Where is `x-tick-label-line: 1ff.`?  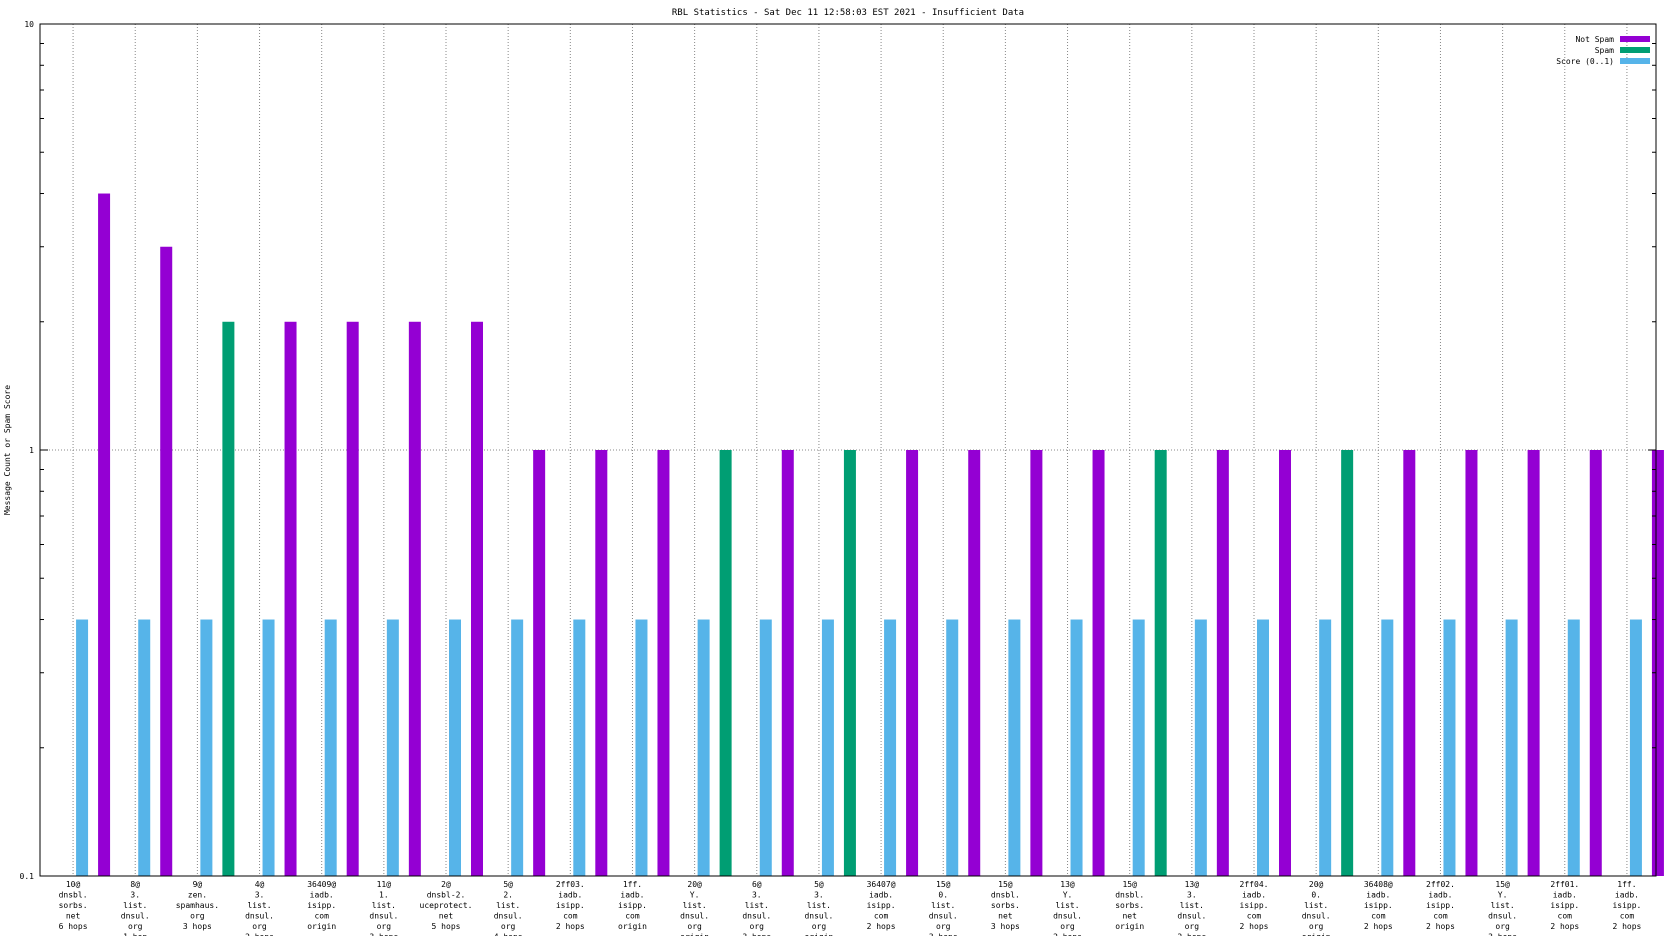 x-tick-label-line: 1ff. is located at coordinates (1626, 884).